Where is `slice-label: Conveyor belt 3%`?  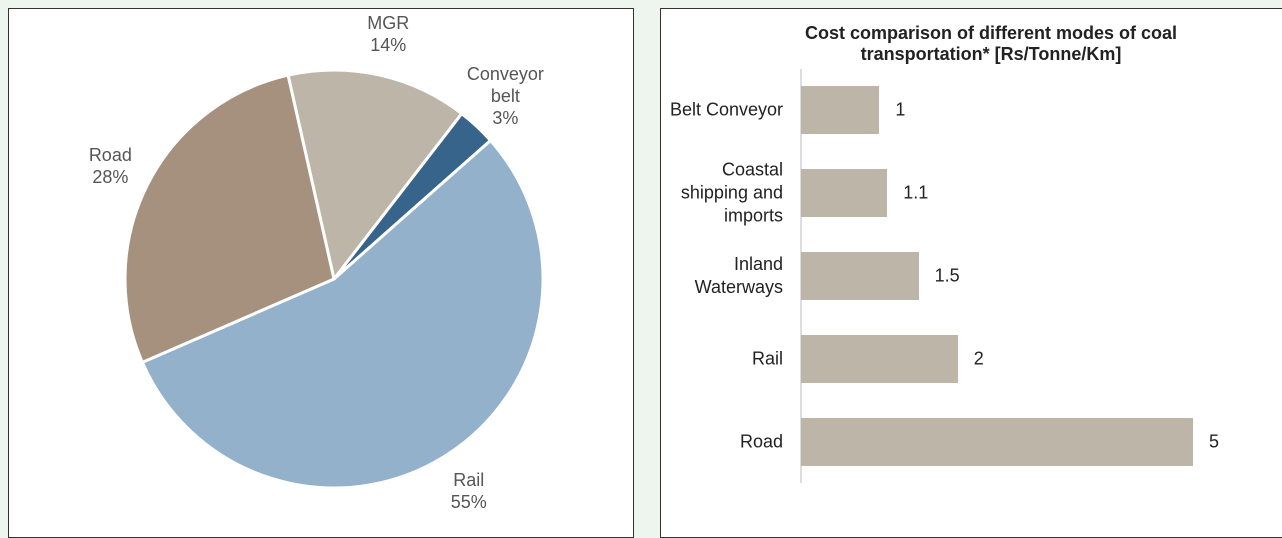
slice-label: Conveyor belt 3% is located at coordinates (505, 96).